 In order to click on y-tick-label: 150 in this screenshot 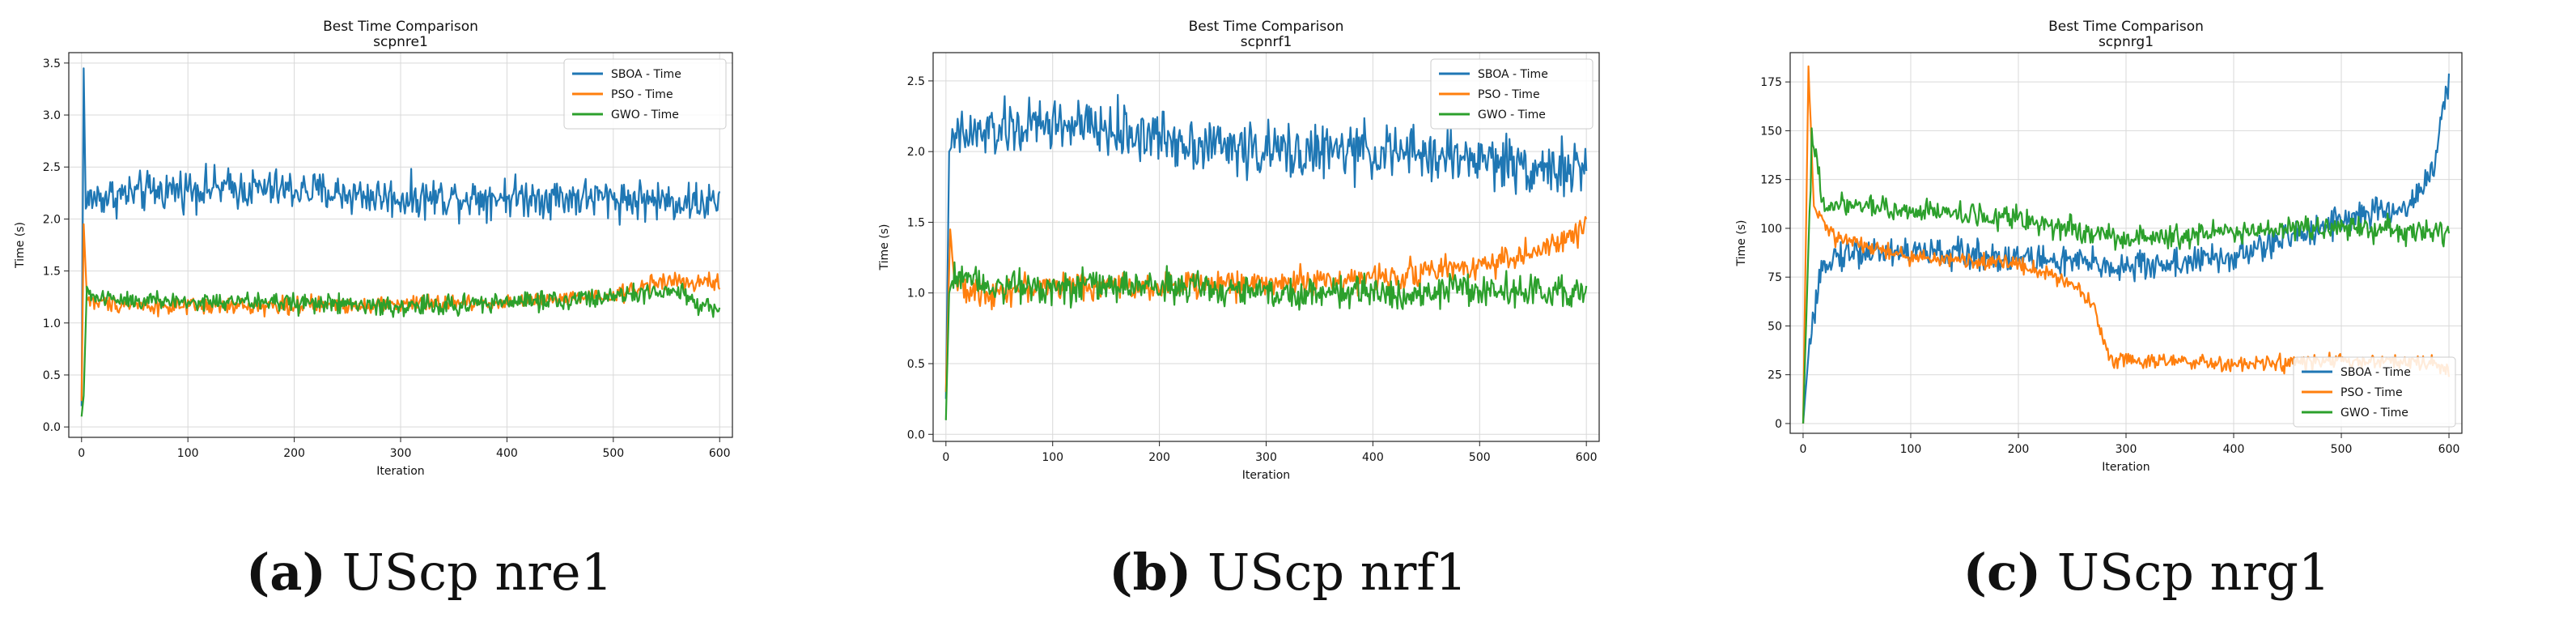, I will do `click(1771, 131)`.